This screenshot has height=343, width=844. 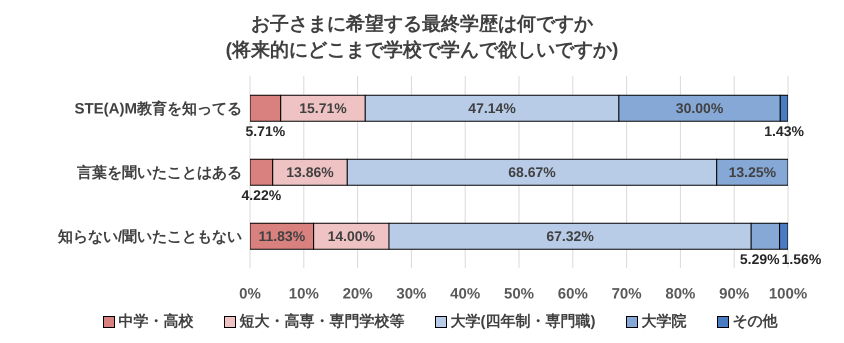 What do you see at coordinates (411, 294) in the screenshot?
I see `x-tick-label: 30%` at bounding box center [411, 294].